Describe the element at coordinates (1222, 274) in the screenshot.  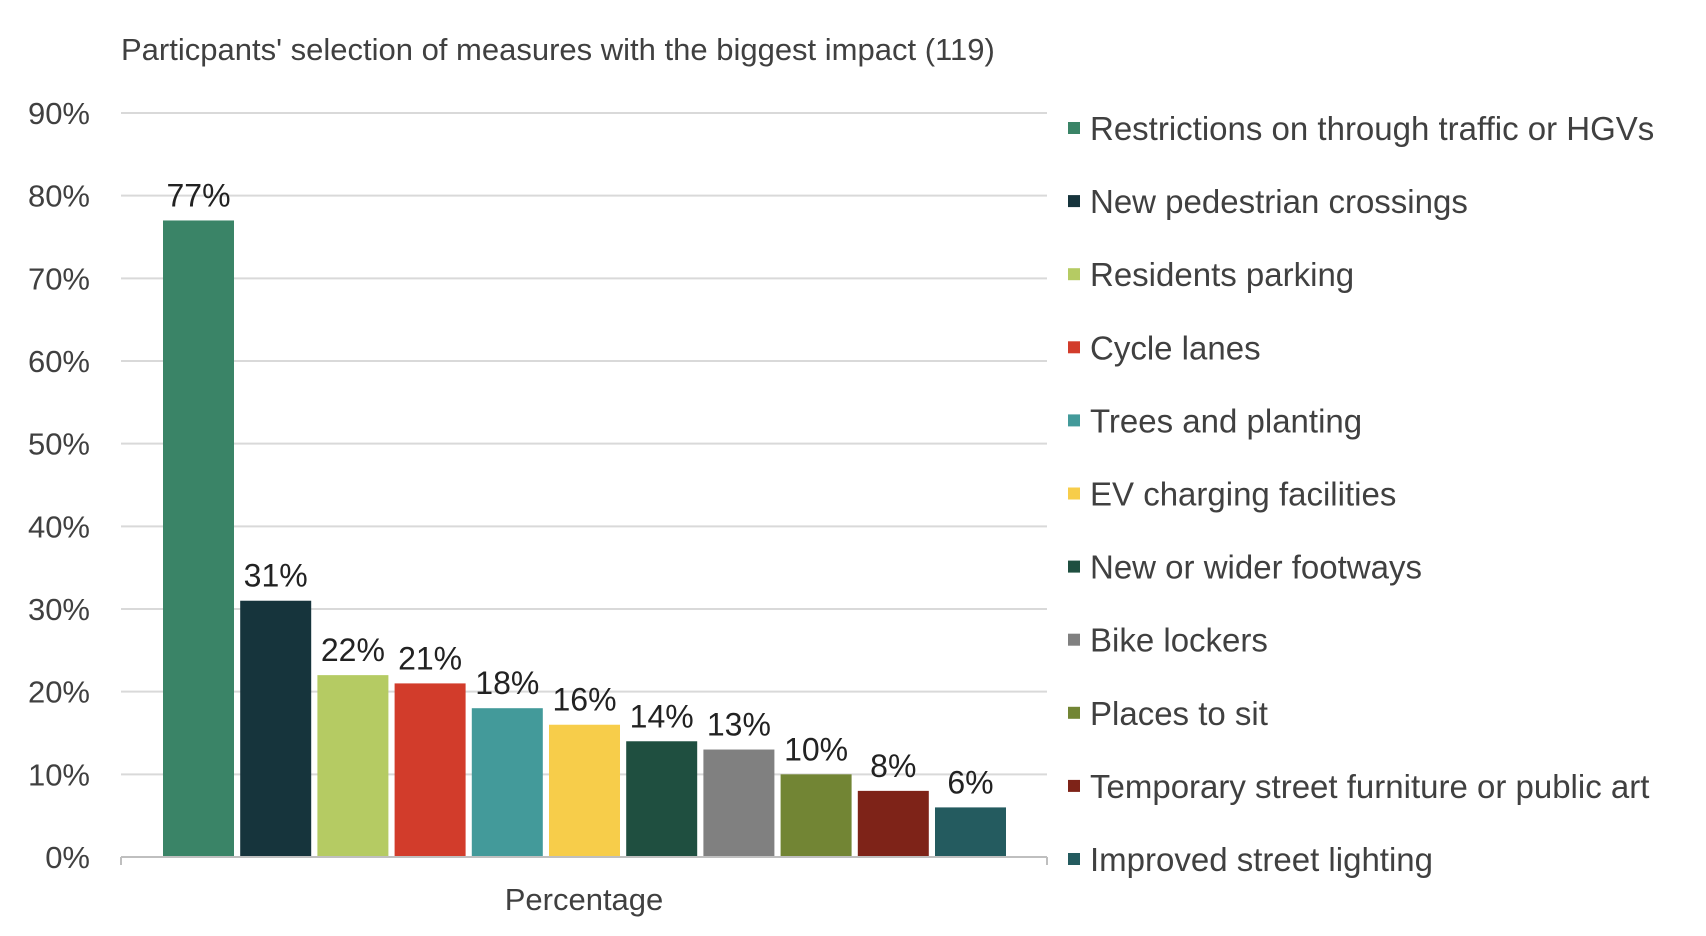
I see `legend-entry: Residents parking` at that location.